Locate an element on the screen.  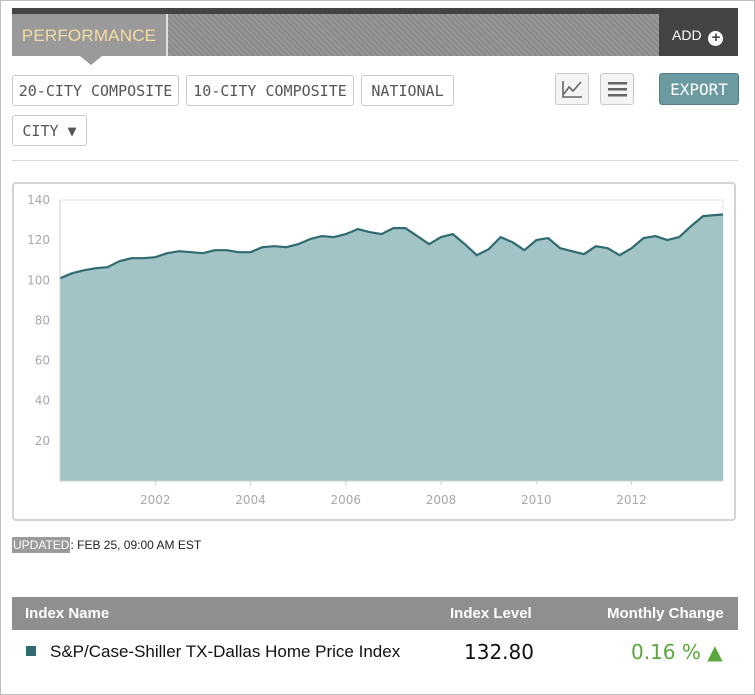
column-header-index-name: Index Name is located at coordinates (67, 613).